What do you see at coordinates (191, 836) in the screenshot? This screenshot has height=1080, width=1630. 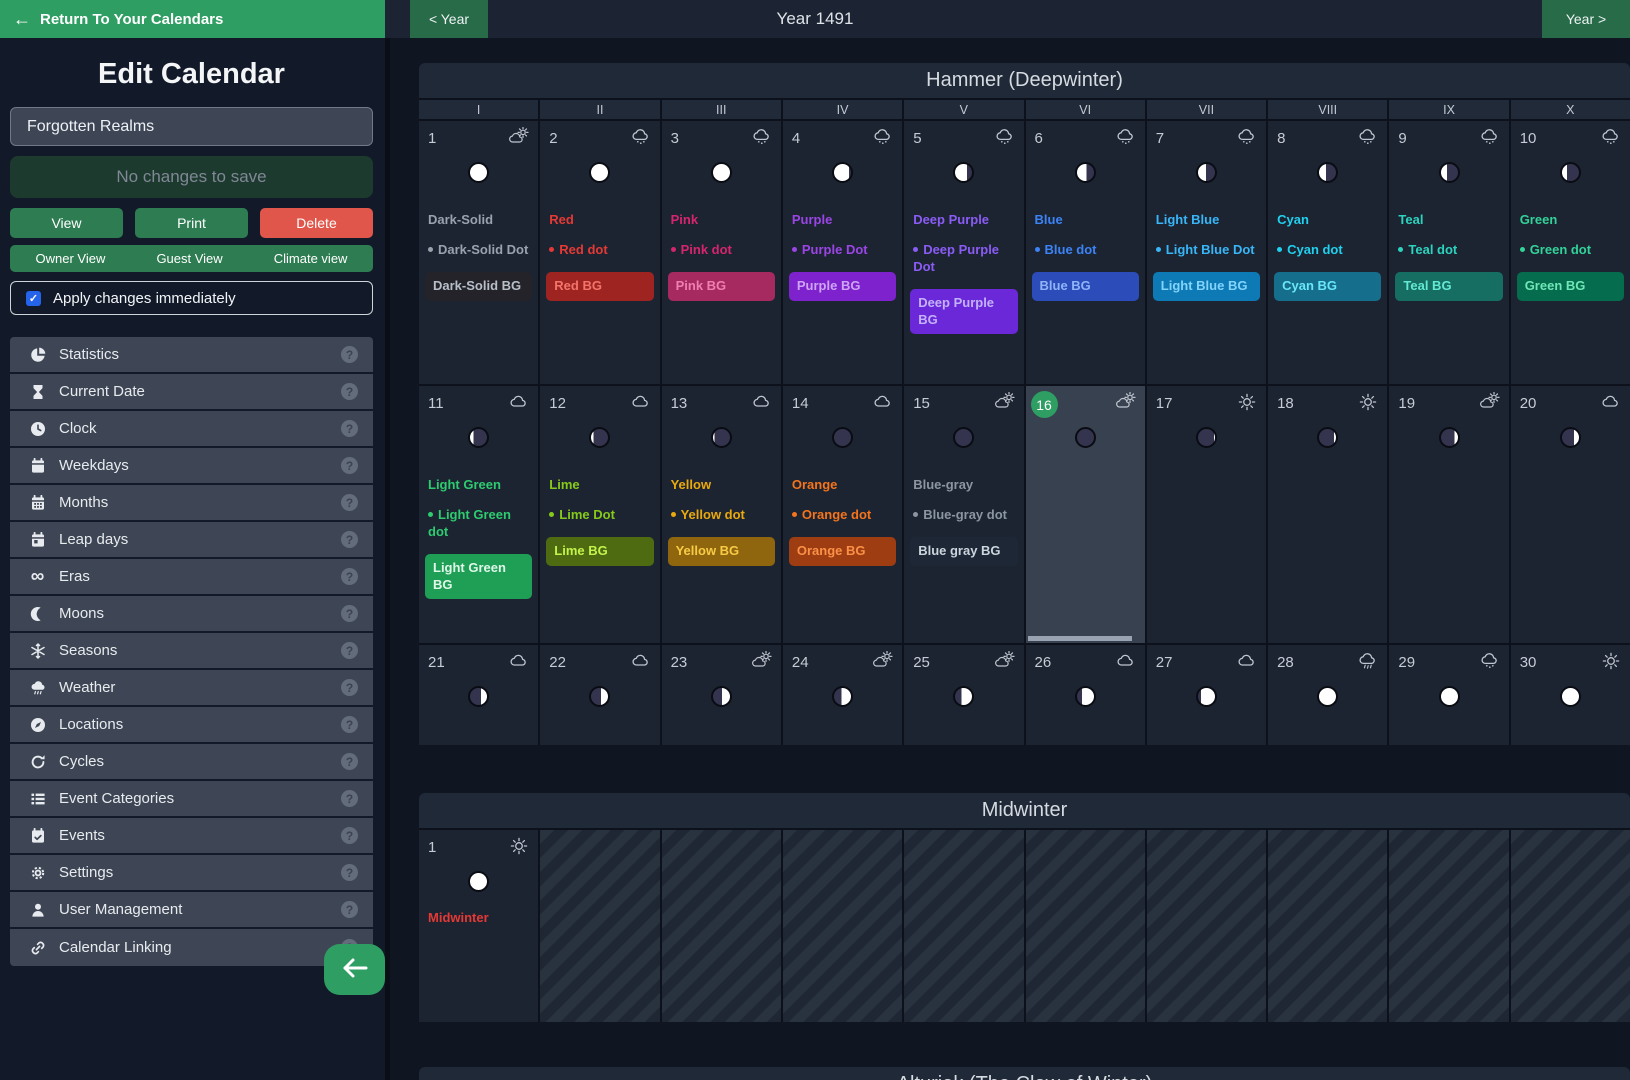 I see `sidebar-item-events: Events?` at bounding box center [191, 836].